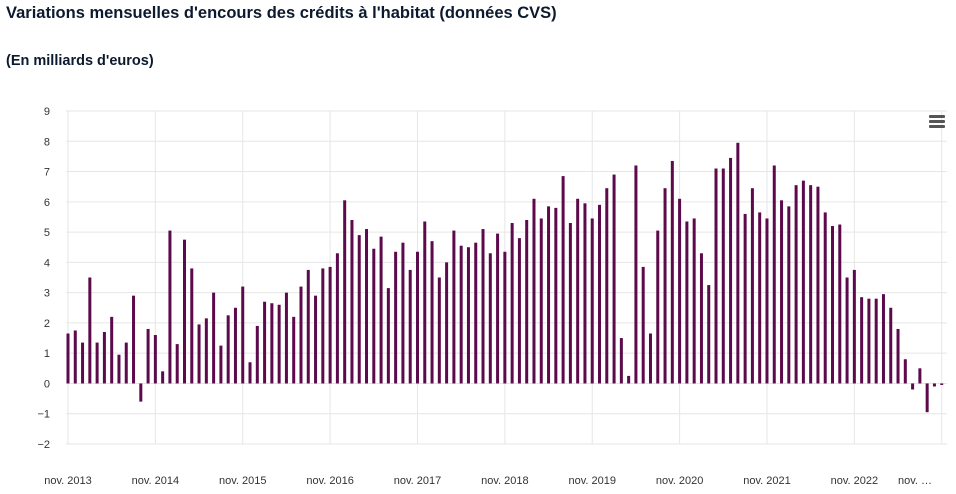 This screenshot has width=956, height=494. What do you see at coordinates (937, 123) in the screenshot?
I see `hamburger-menu-icon` at bounding box center [937, 123].